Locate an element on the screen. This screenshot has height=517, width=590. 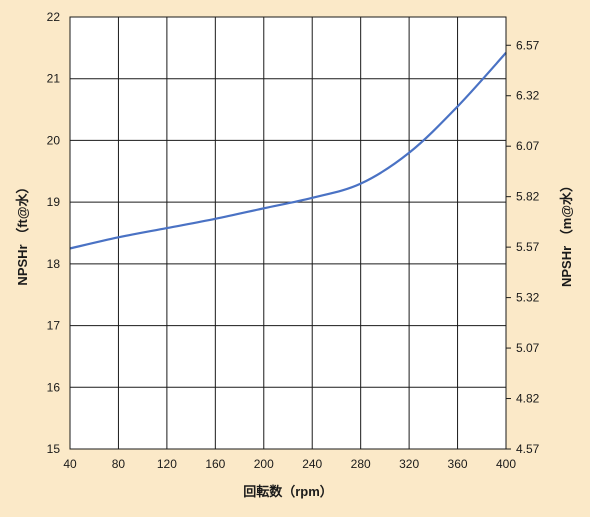
x-tick-label: 200 is located at coordinates (264, 464).